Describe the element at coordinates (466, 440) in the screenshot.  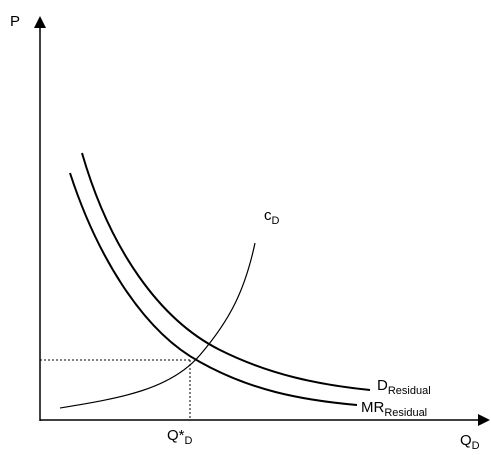
I see `label-main: Q` at that location.